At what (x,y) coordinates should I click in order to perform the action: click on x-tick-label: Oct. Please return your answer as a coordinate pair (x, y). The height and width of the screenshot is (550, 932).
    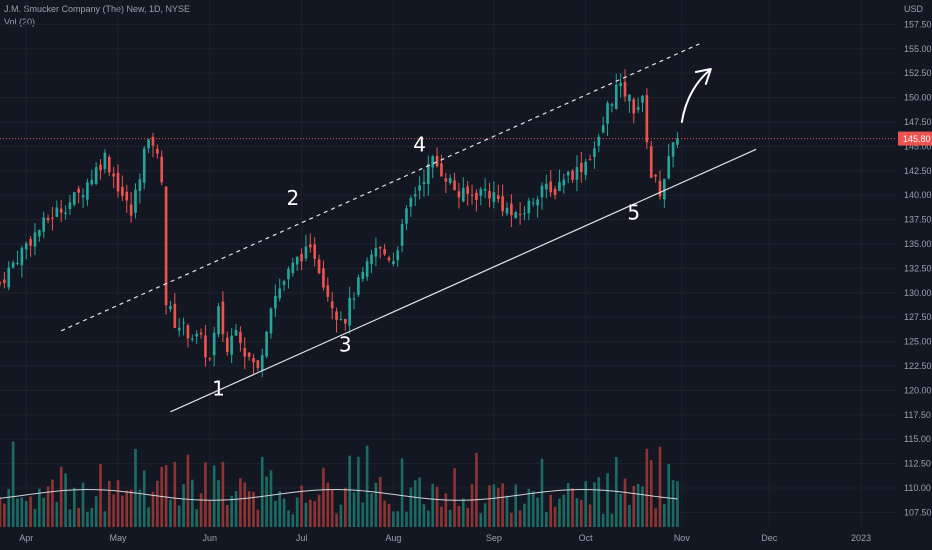
    Looking at the image, I should click on (586, 538).